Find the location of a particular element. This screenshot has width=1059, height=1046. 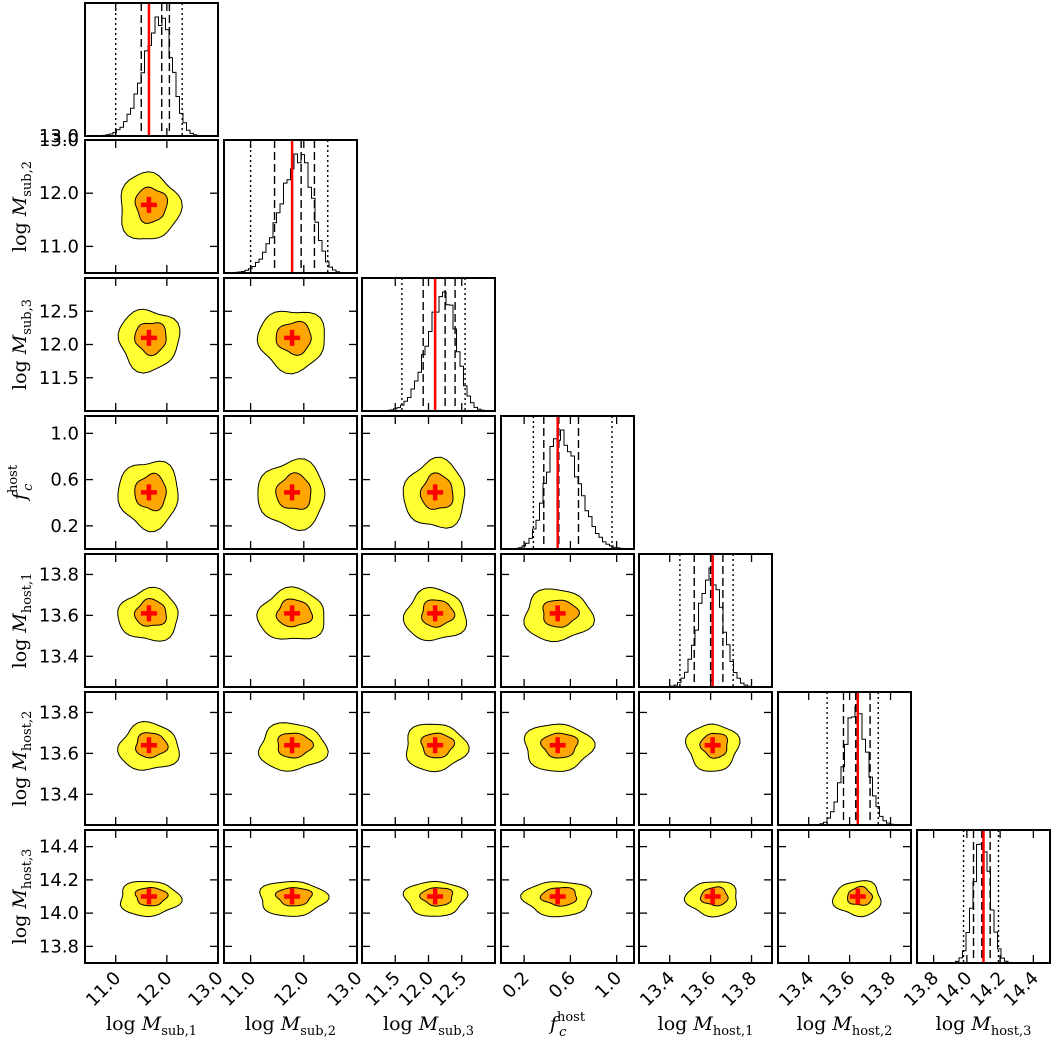

y-tick-label: 12.5 is located at coordinates (59, 311).